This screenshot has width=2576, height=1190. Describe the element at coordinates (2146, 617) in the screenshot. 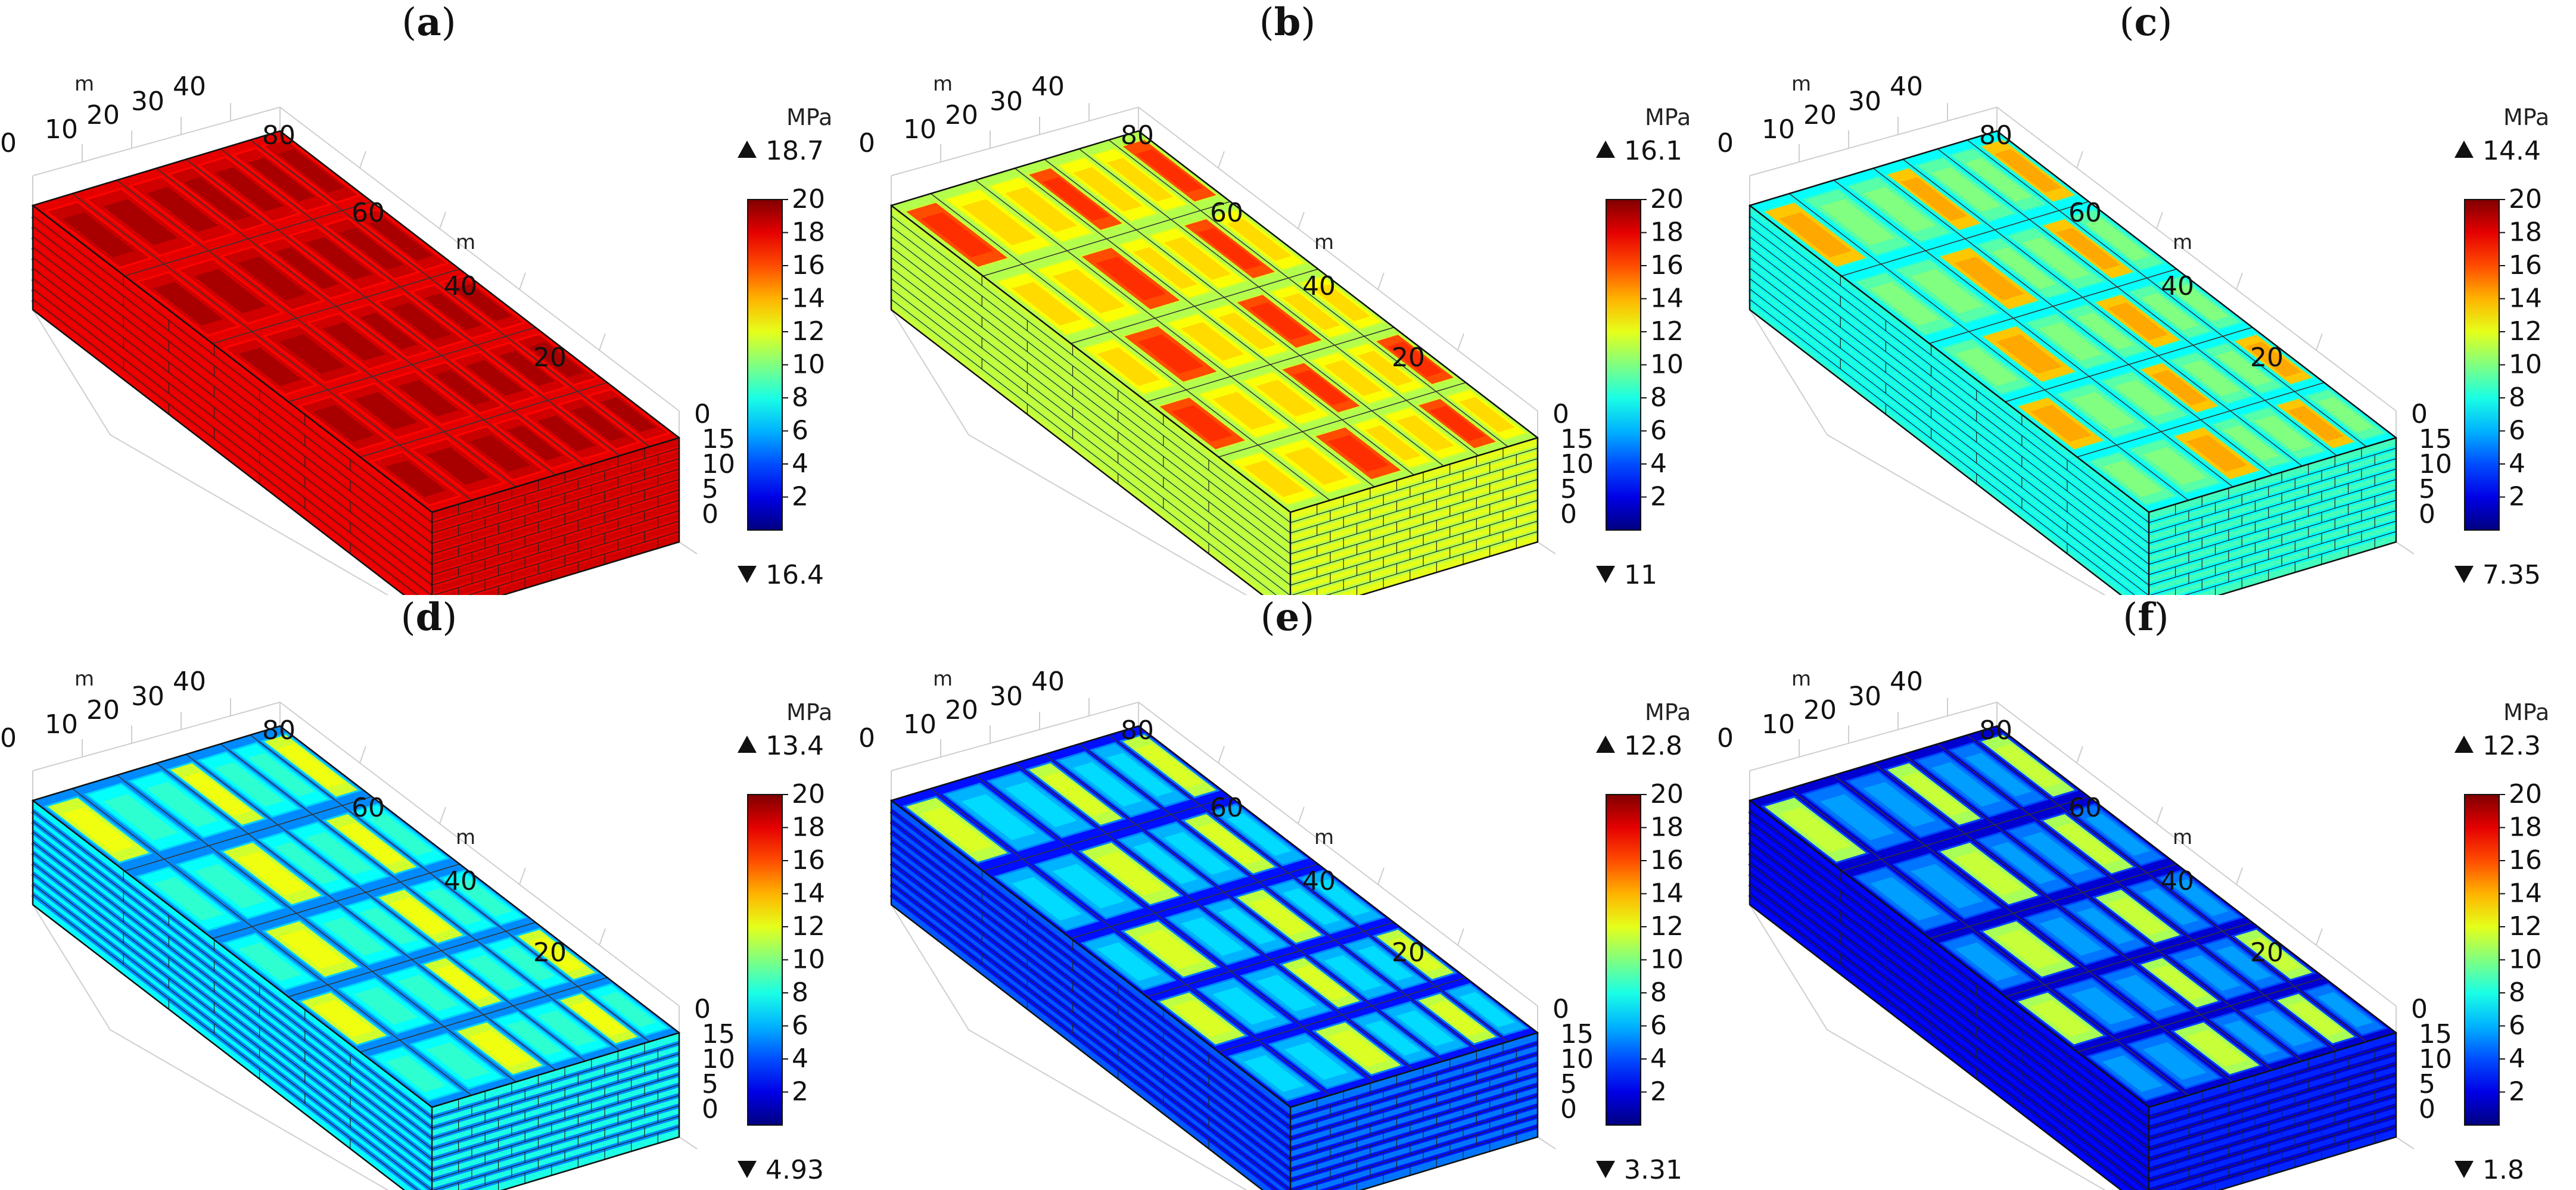

I see `panel-label: (f)` at that location.